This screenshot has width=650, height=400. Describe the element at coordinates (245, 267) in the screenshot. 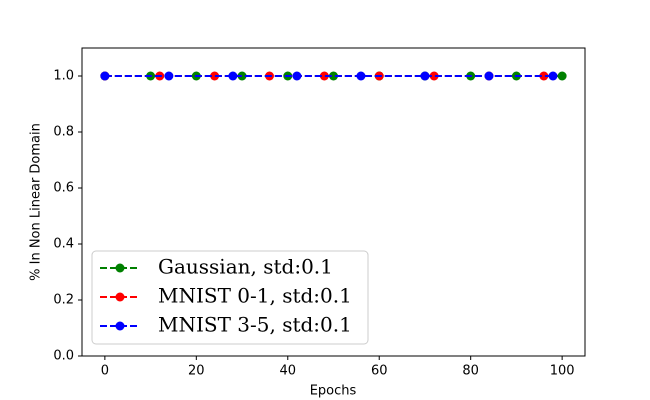

I see `legend-label: Gaussian, std:0.1` at that location.